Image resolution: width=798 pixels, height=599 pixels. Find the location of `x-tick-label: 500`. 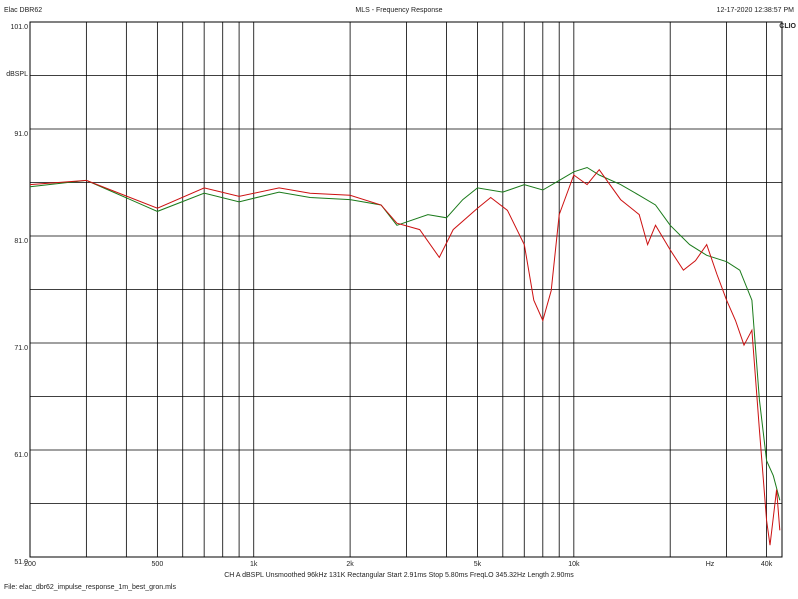

x-tick-label: 500 is located at coordinates (158, 564).